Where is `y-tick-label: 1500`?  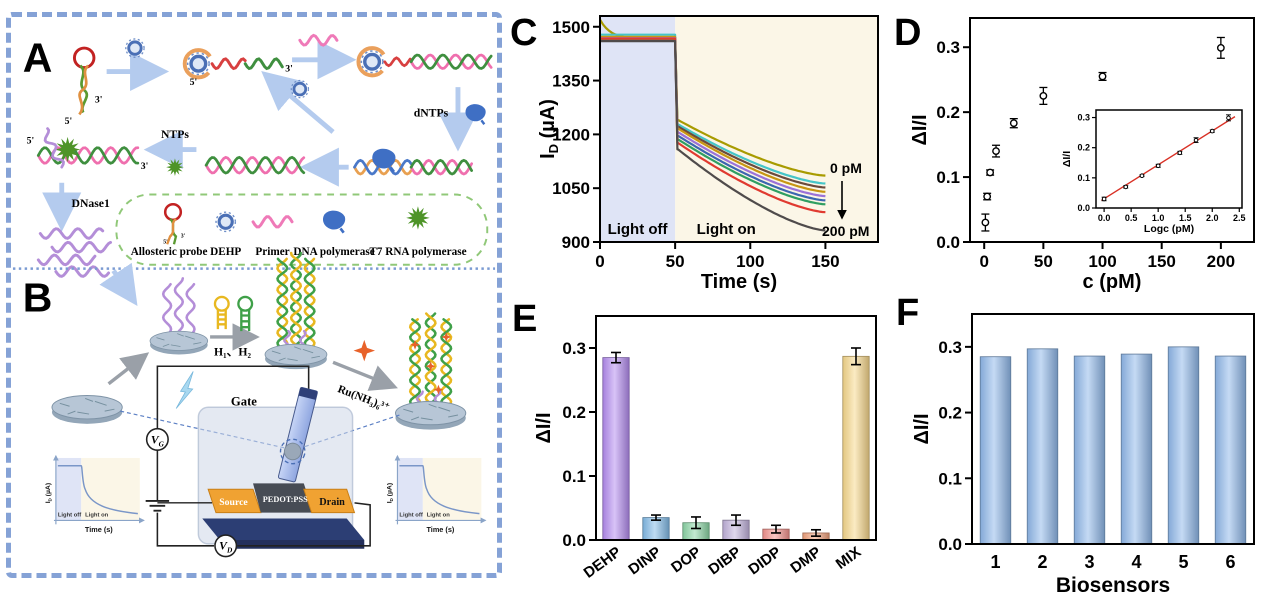
y-tick-label: 1500 is located at coordinates (571, 27).